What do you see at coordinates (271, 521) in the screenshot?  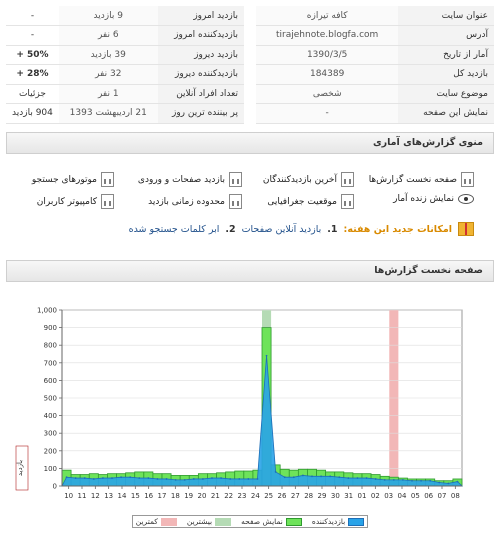 I see `legend-pageviews: نمایش صفحه` at bounding box center [271, 521].